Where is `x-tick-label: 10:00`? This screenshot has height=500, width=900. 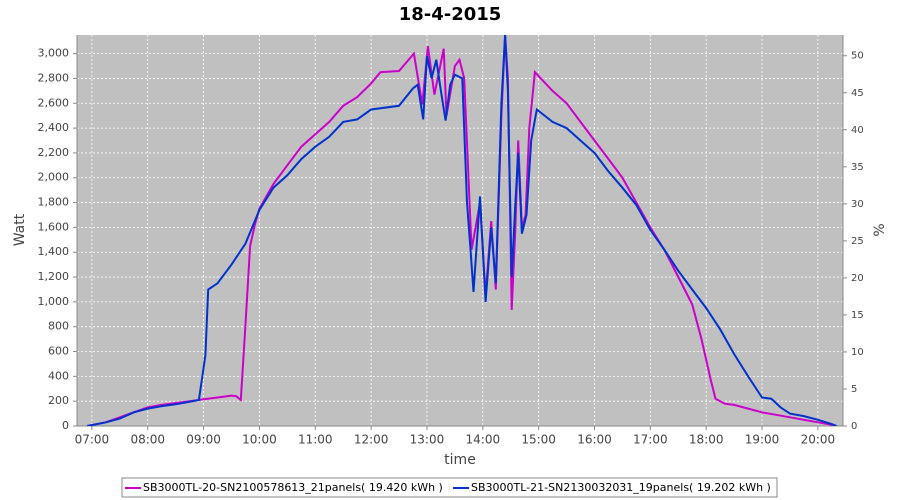
x-tick-label: 10:00 is located at coordinates (259, 440).